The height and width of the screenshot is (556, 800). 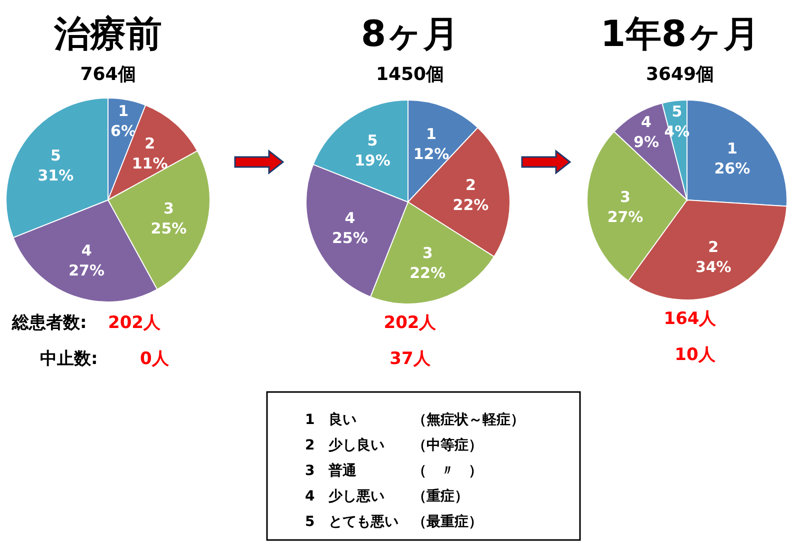 I want to click on text: 164人, so click(x=691, y=319).